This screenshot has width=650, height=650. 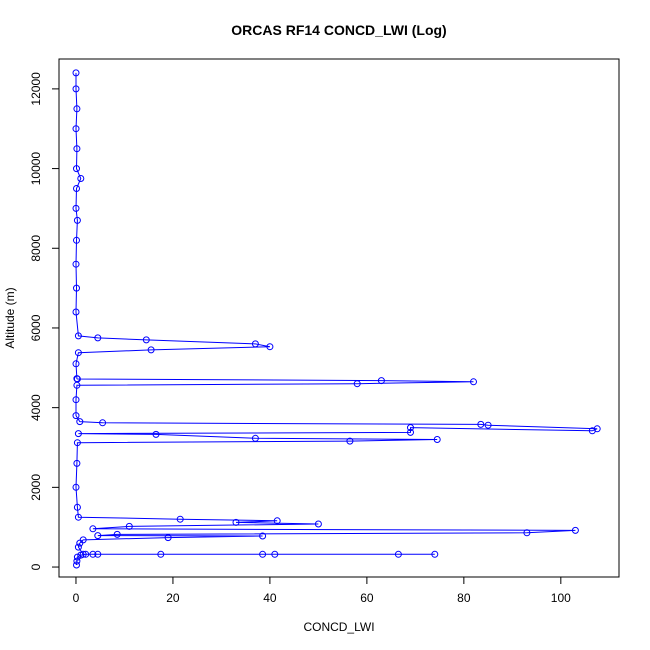 What do you see at coordinates (173, 598) in the screenshot?
I see `x-tick-label: 20` at bounding box center [173, 598].